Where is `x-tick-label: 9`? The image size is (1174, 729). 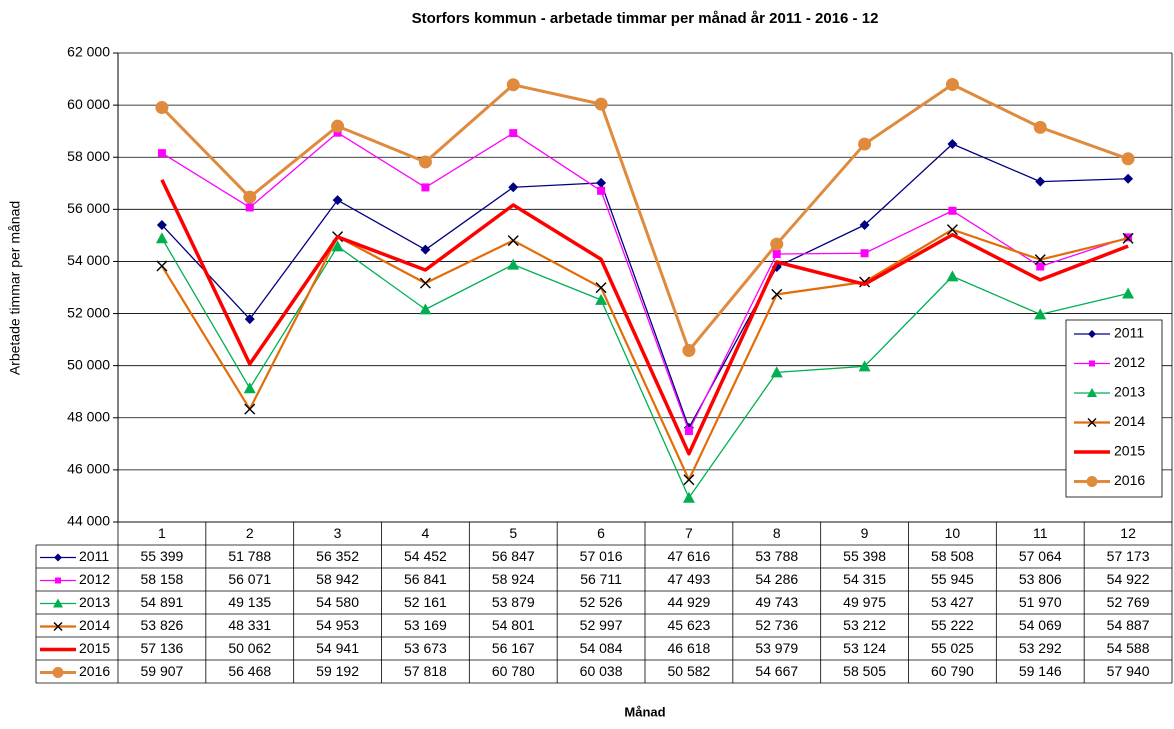
x-tick-label: 9 is located at coordinates (865, 533).